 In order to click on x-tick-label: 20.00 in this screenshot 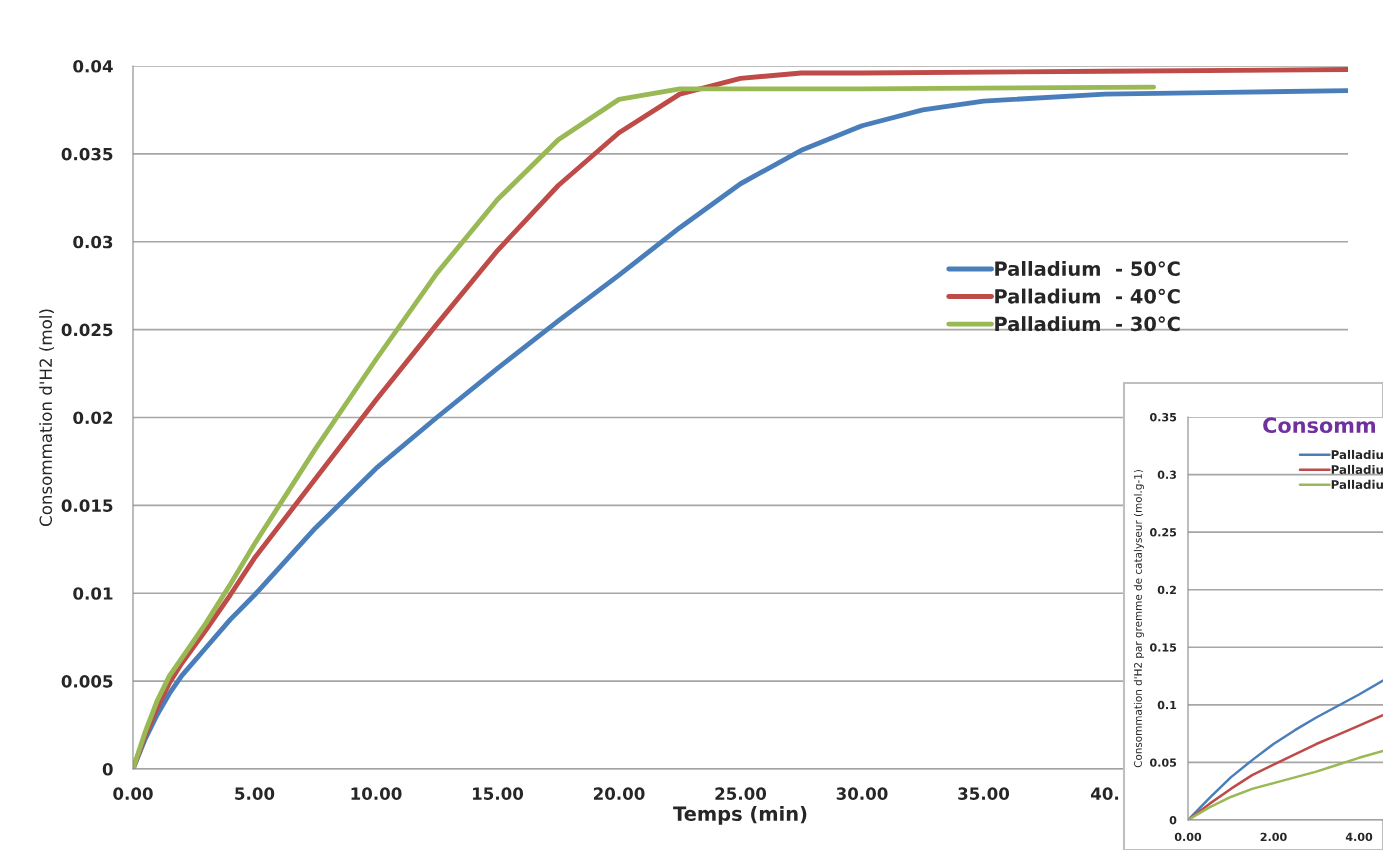, I will do `click(619, 793)`.